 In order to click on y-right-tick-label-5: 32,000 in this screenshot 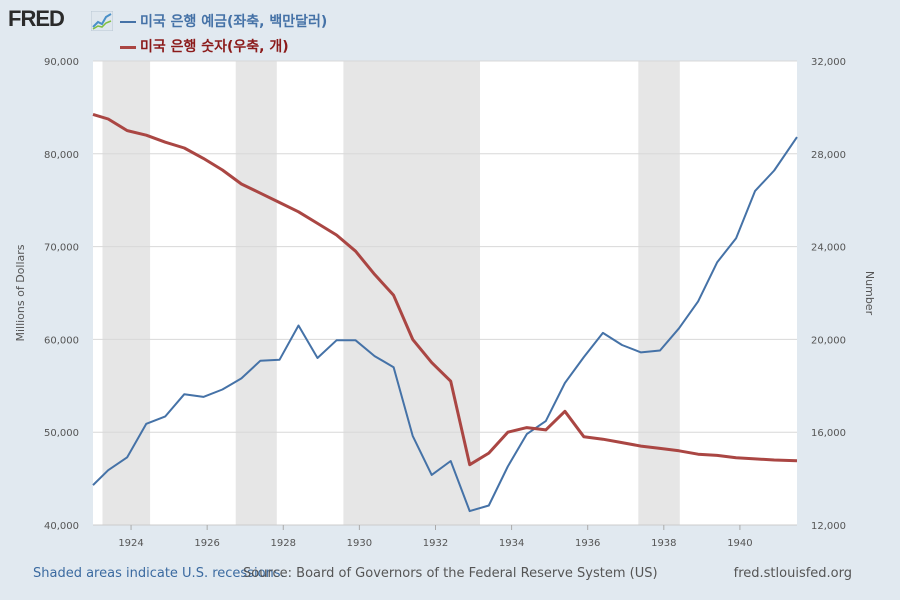, I will do `click(828, 62)`.